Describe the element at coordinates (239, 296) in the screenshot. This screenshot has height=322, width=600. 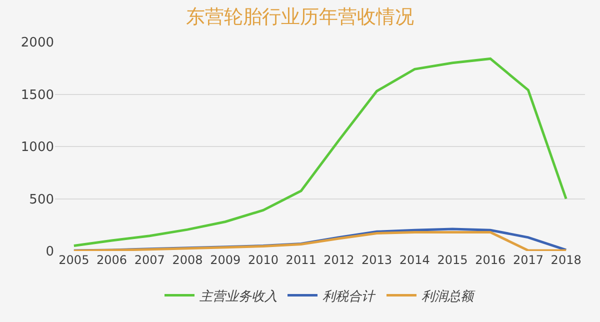
I see `legend-label: 主营业务收入` at that location.